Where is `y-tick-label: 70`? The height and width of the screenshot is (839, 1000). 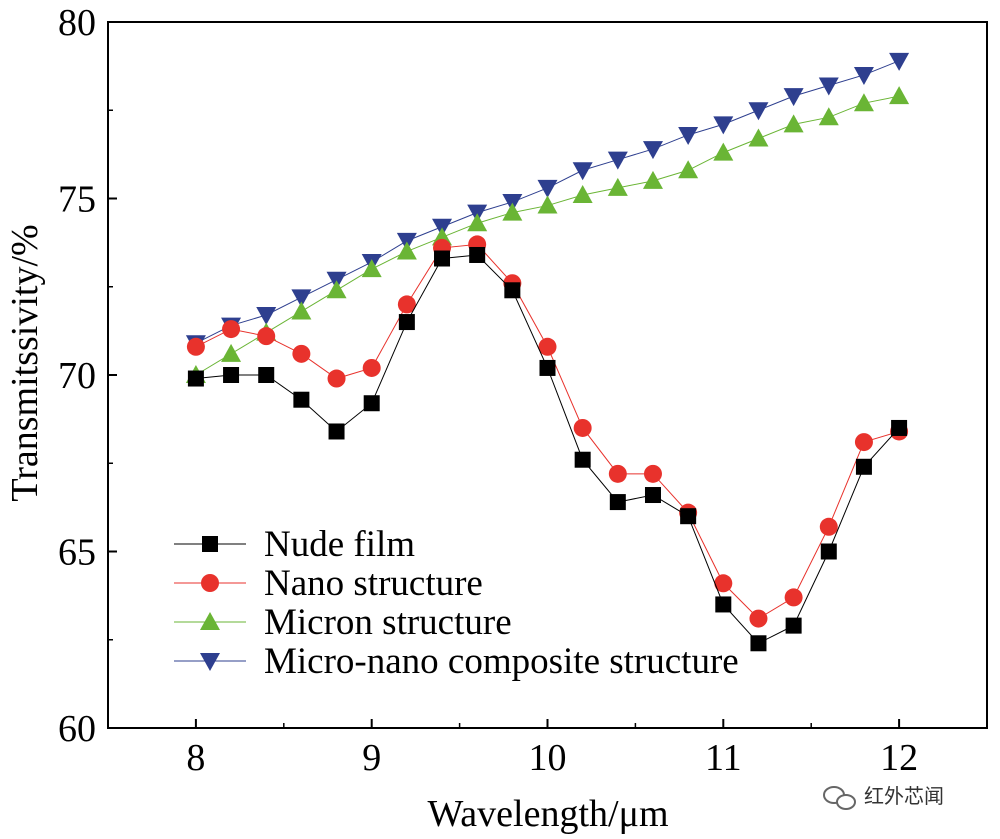 y-tick-label: 70 is located at coordinates (77, 376).